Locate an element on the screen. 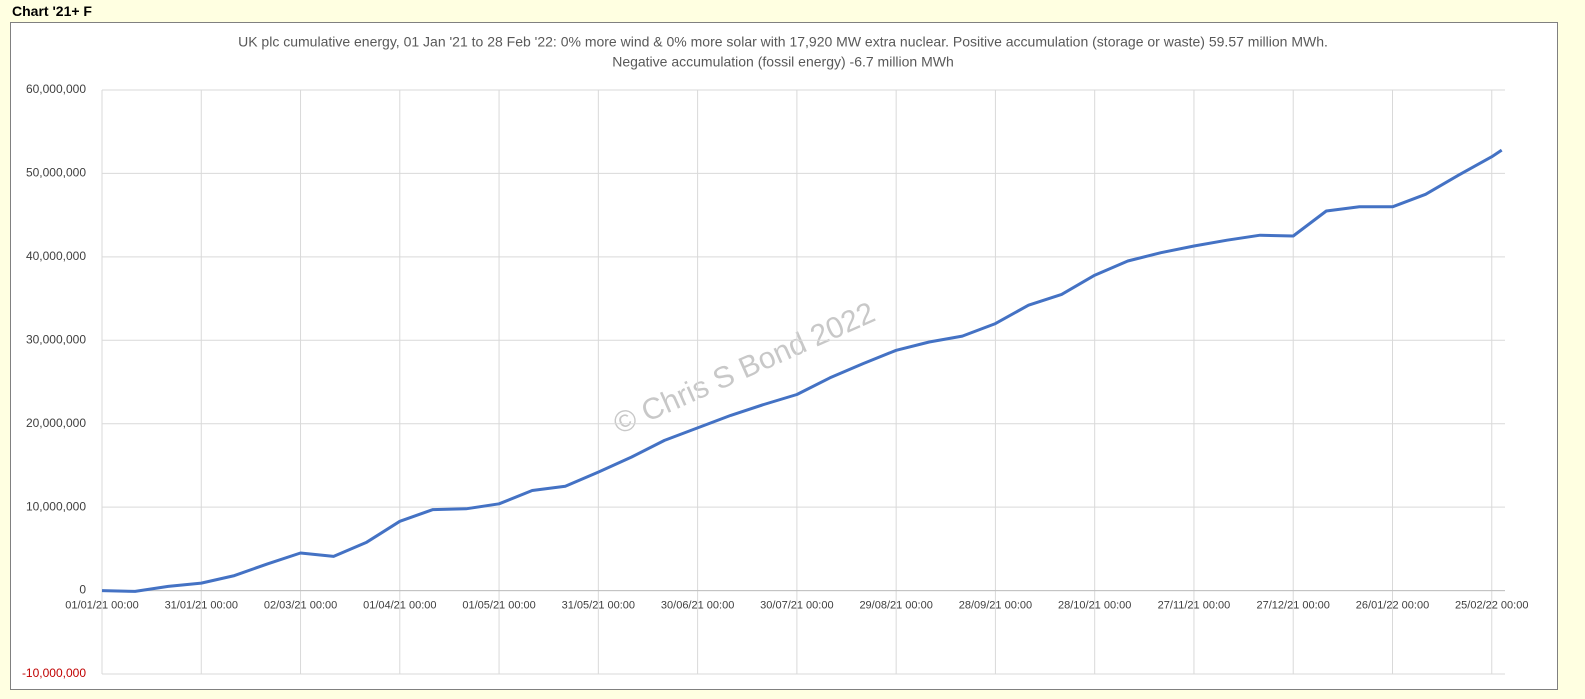 This screenshot has width=1585, height=699. y-tick-label: 60,000,000 is located at coordinates (56, 89).